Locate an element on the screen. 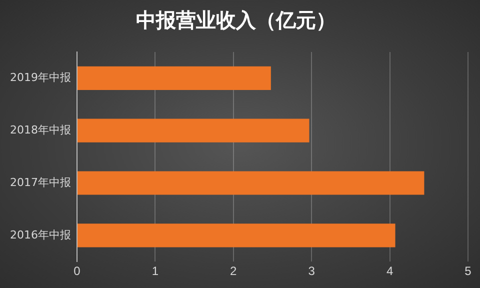 The image size is (480, 288). x-tick-label: 2 is located at coordinates (234, 271).